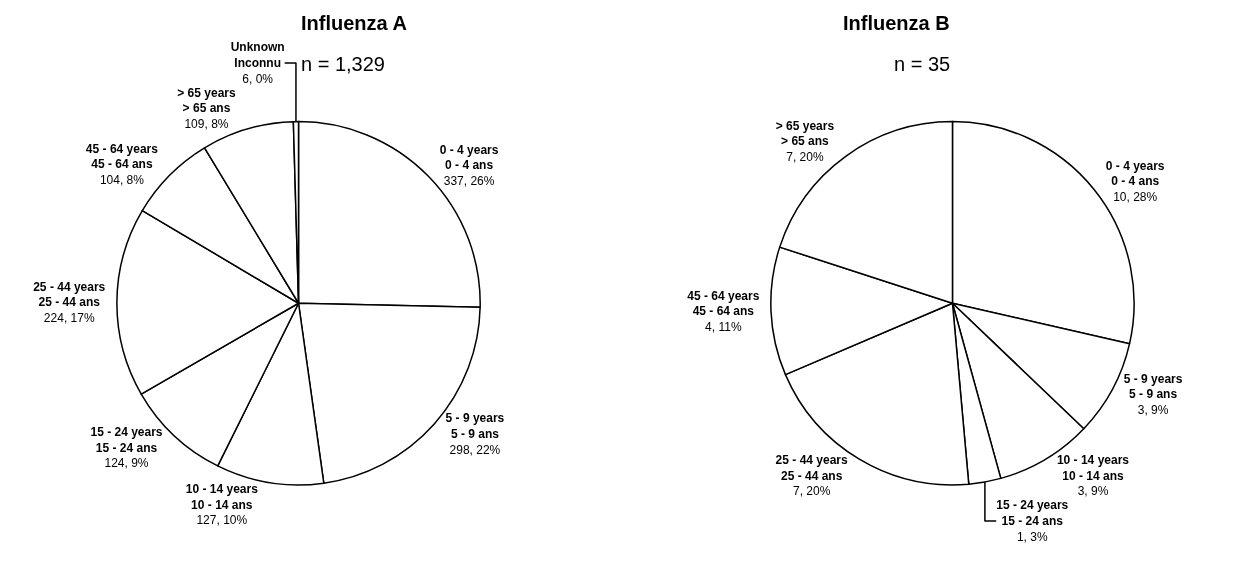 The height and width of the screenshot is (569, 1251). I want to click on data-label: 337, 26%, so click(469, 180).